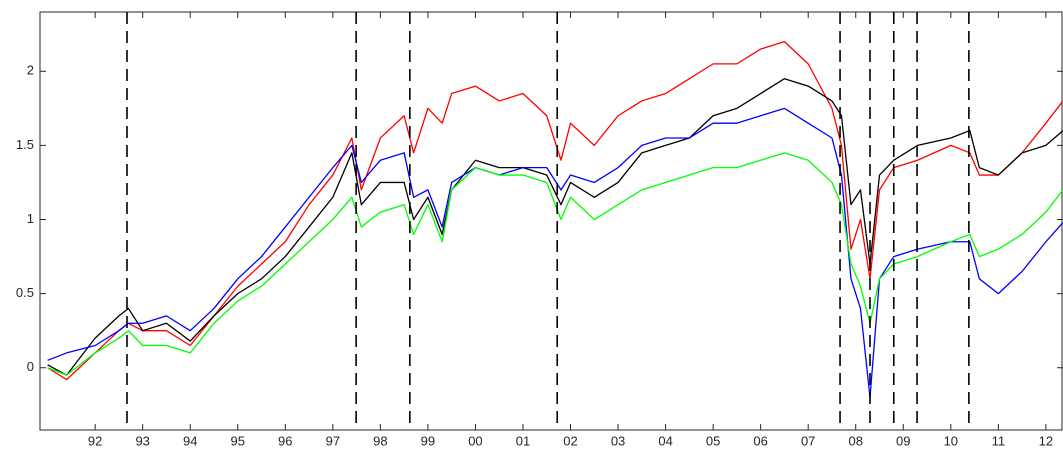 This screenshot has height=451, width=1063. Describe the element at coordinates (856, 440) in the screenshot. I see `x-tick-label: 08` at that location.